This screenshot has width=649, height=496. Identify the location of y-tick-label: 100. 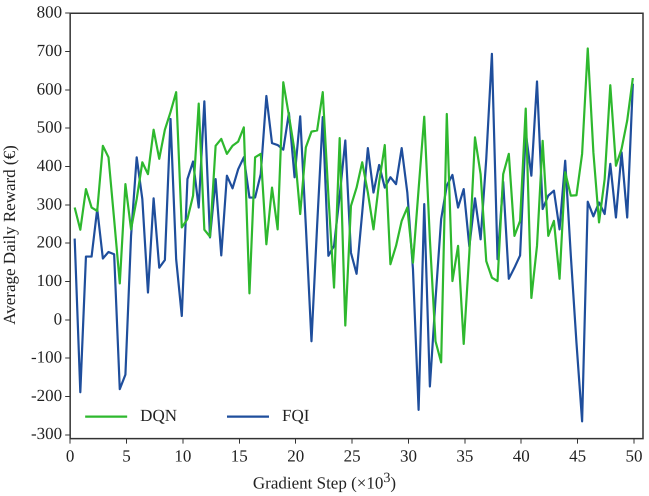
(49, 280).